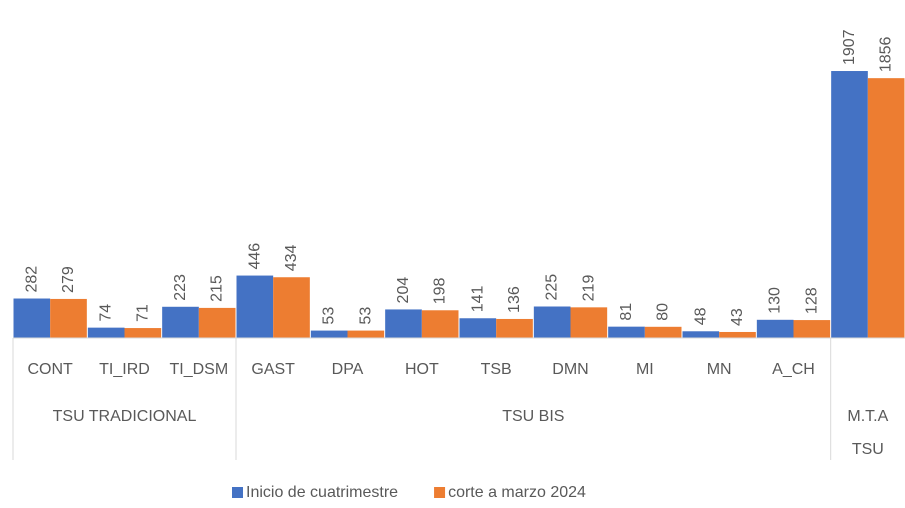  Describe the element at coordinates (793, 369) in the screenshot. I see `x-tick-label: A_CH` at that location.